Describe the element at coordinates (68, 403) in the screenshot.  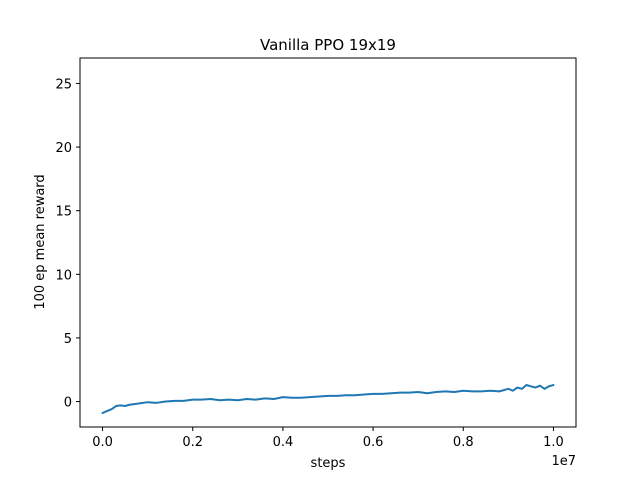
I see `y-tick-label: 0` at that location.